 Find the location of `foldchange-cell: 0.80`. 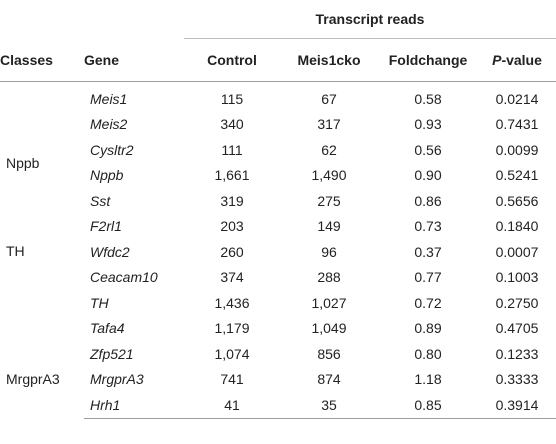

foldchange-cell: 0.80 is located at coordinates (428, 353).